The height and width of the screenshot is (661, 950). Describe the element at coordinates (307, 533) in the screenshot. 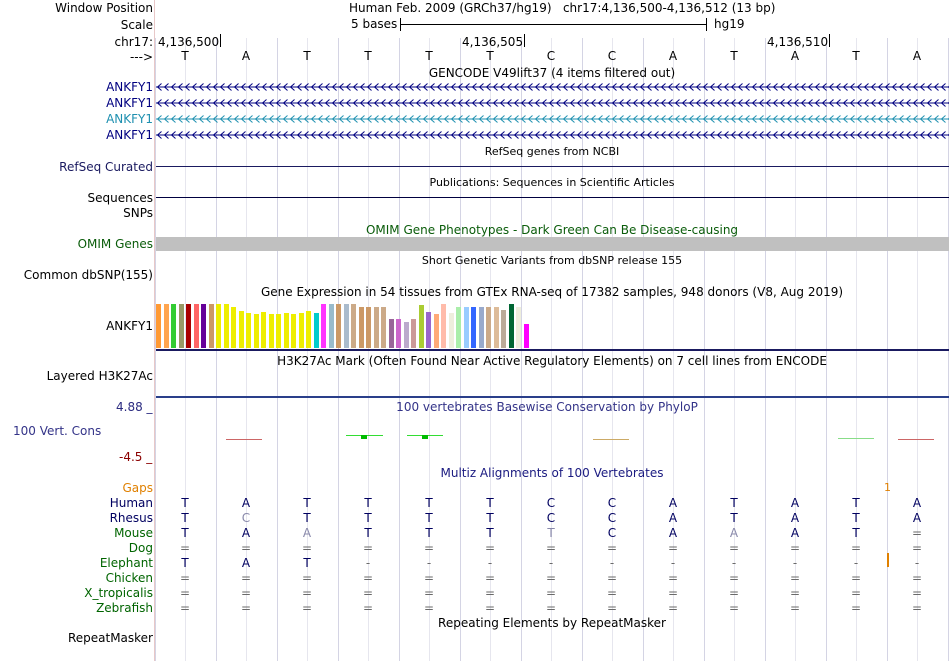

I see `alignment-base: A` at that location.